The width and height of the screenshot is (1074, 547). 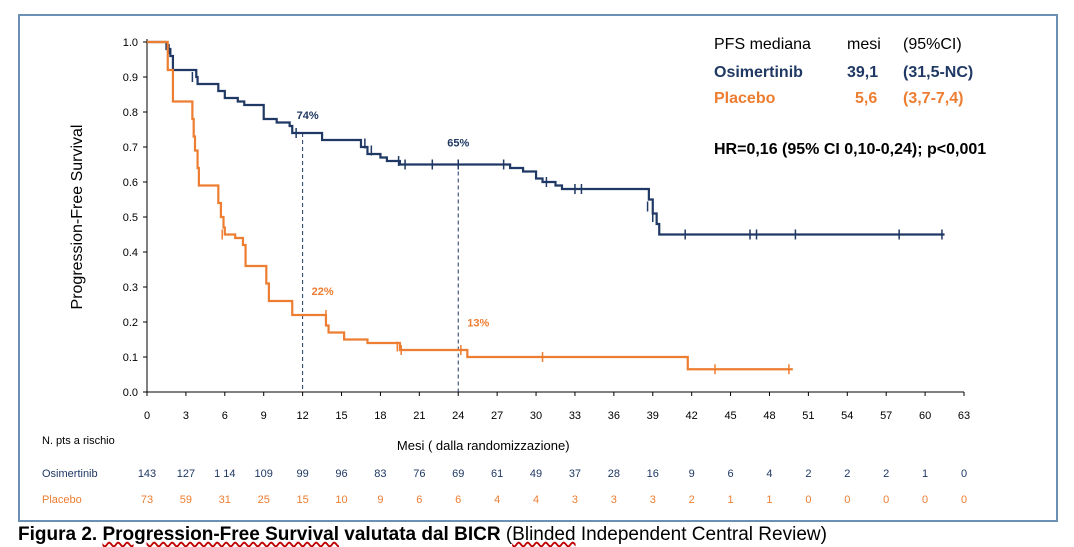 I want to click on x-tick-label: 63, so click(x=964, y=416).